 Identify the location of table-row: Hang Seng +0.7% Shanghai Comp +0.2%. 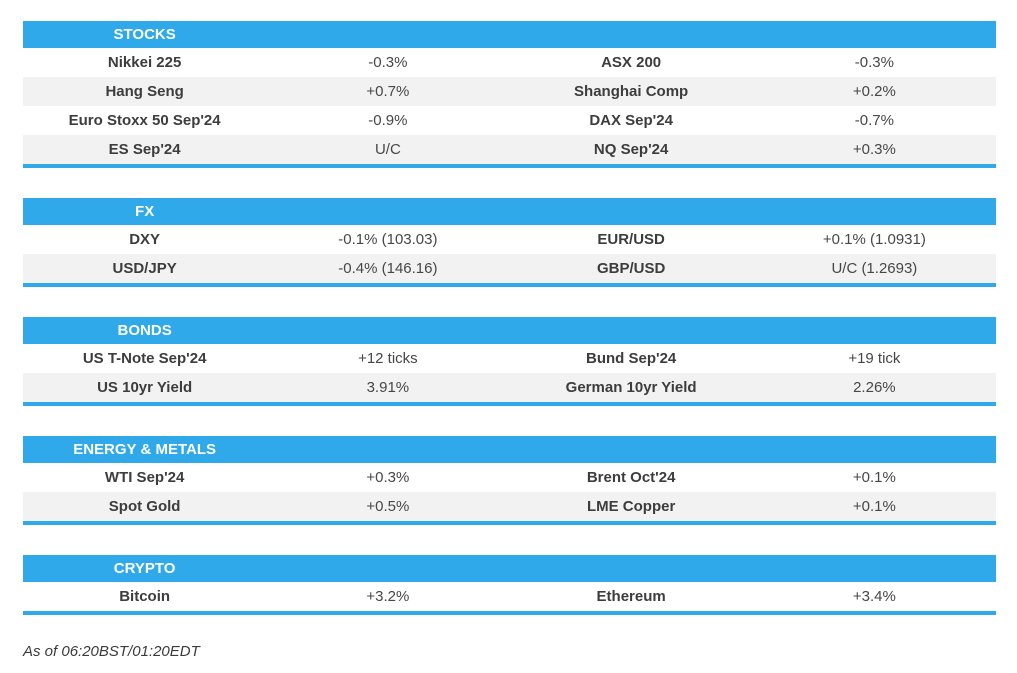
(509, 91).